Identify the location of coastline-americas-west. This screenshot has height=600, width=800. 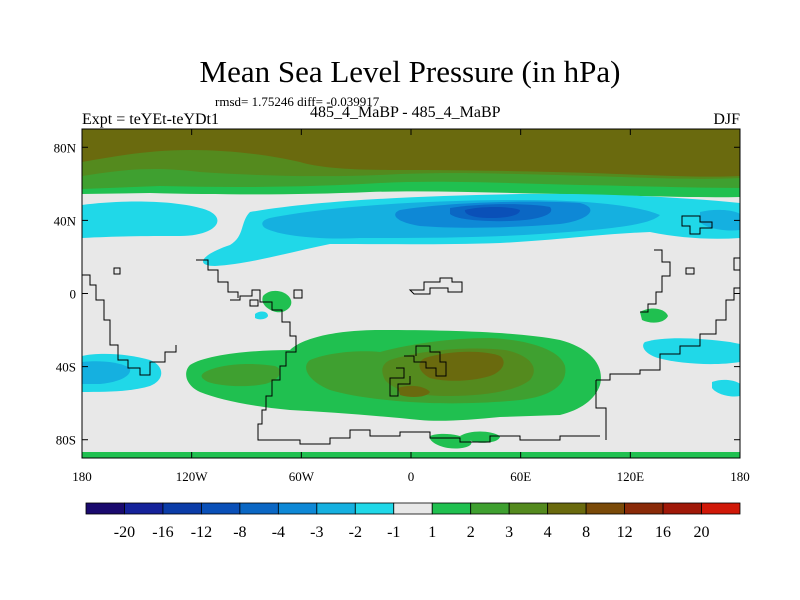
(129, 325).